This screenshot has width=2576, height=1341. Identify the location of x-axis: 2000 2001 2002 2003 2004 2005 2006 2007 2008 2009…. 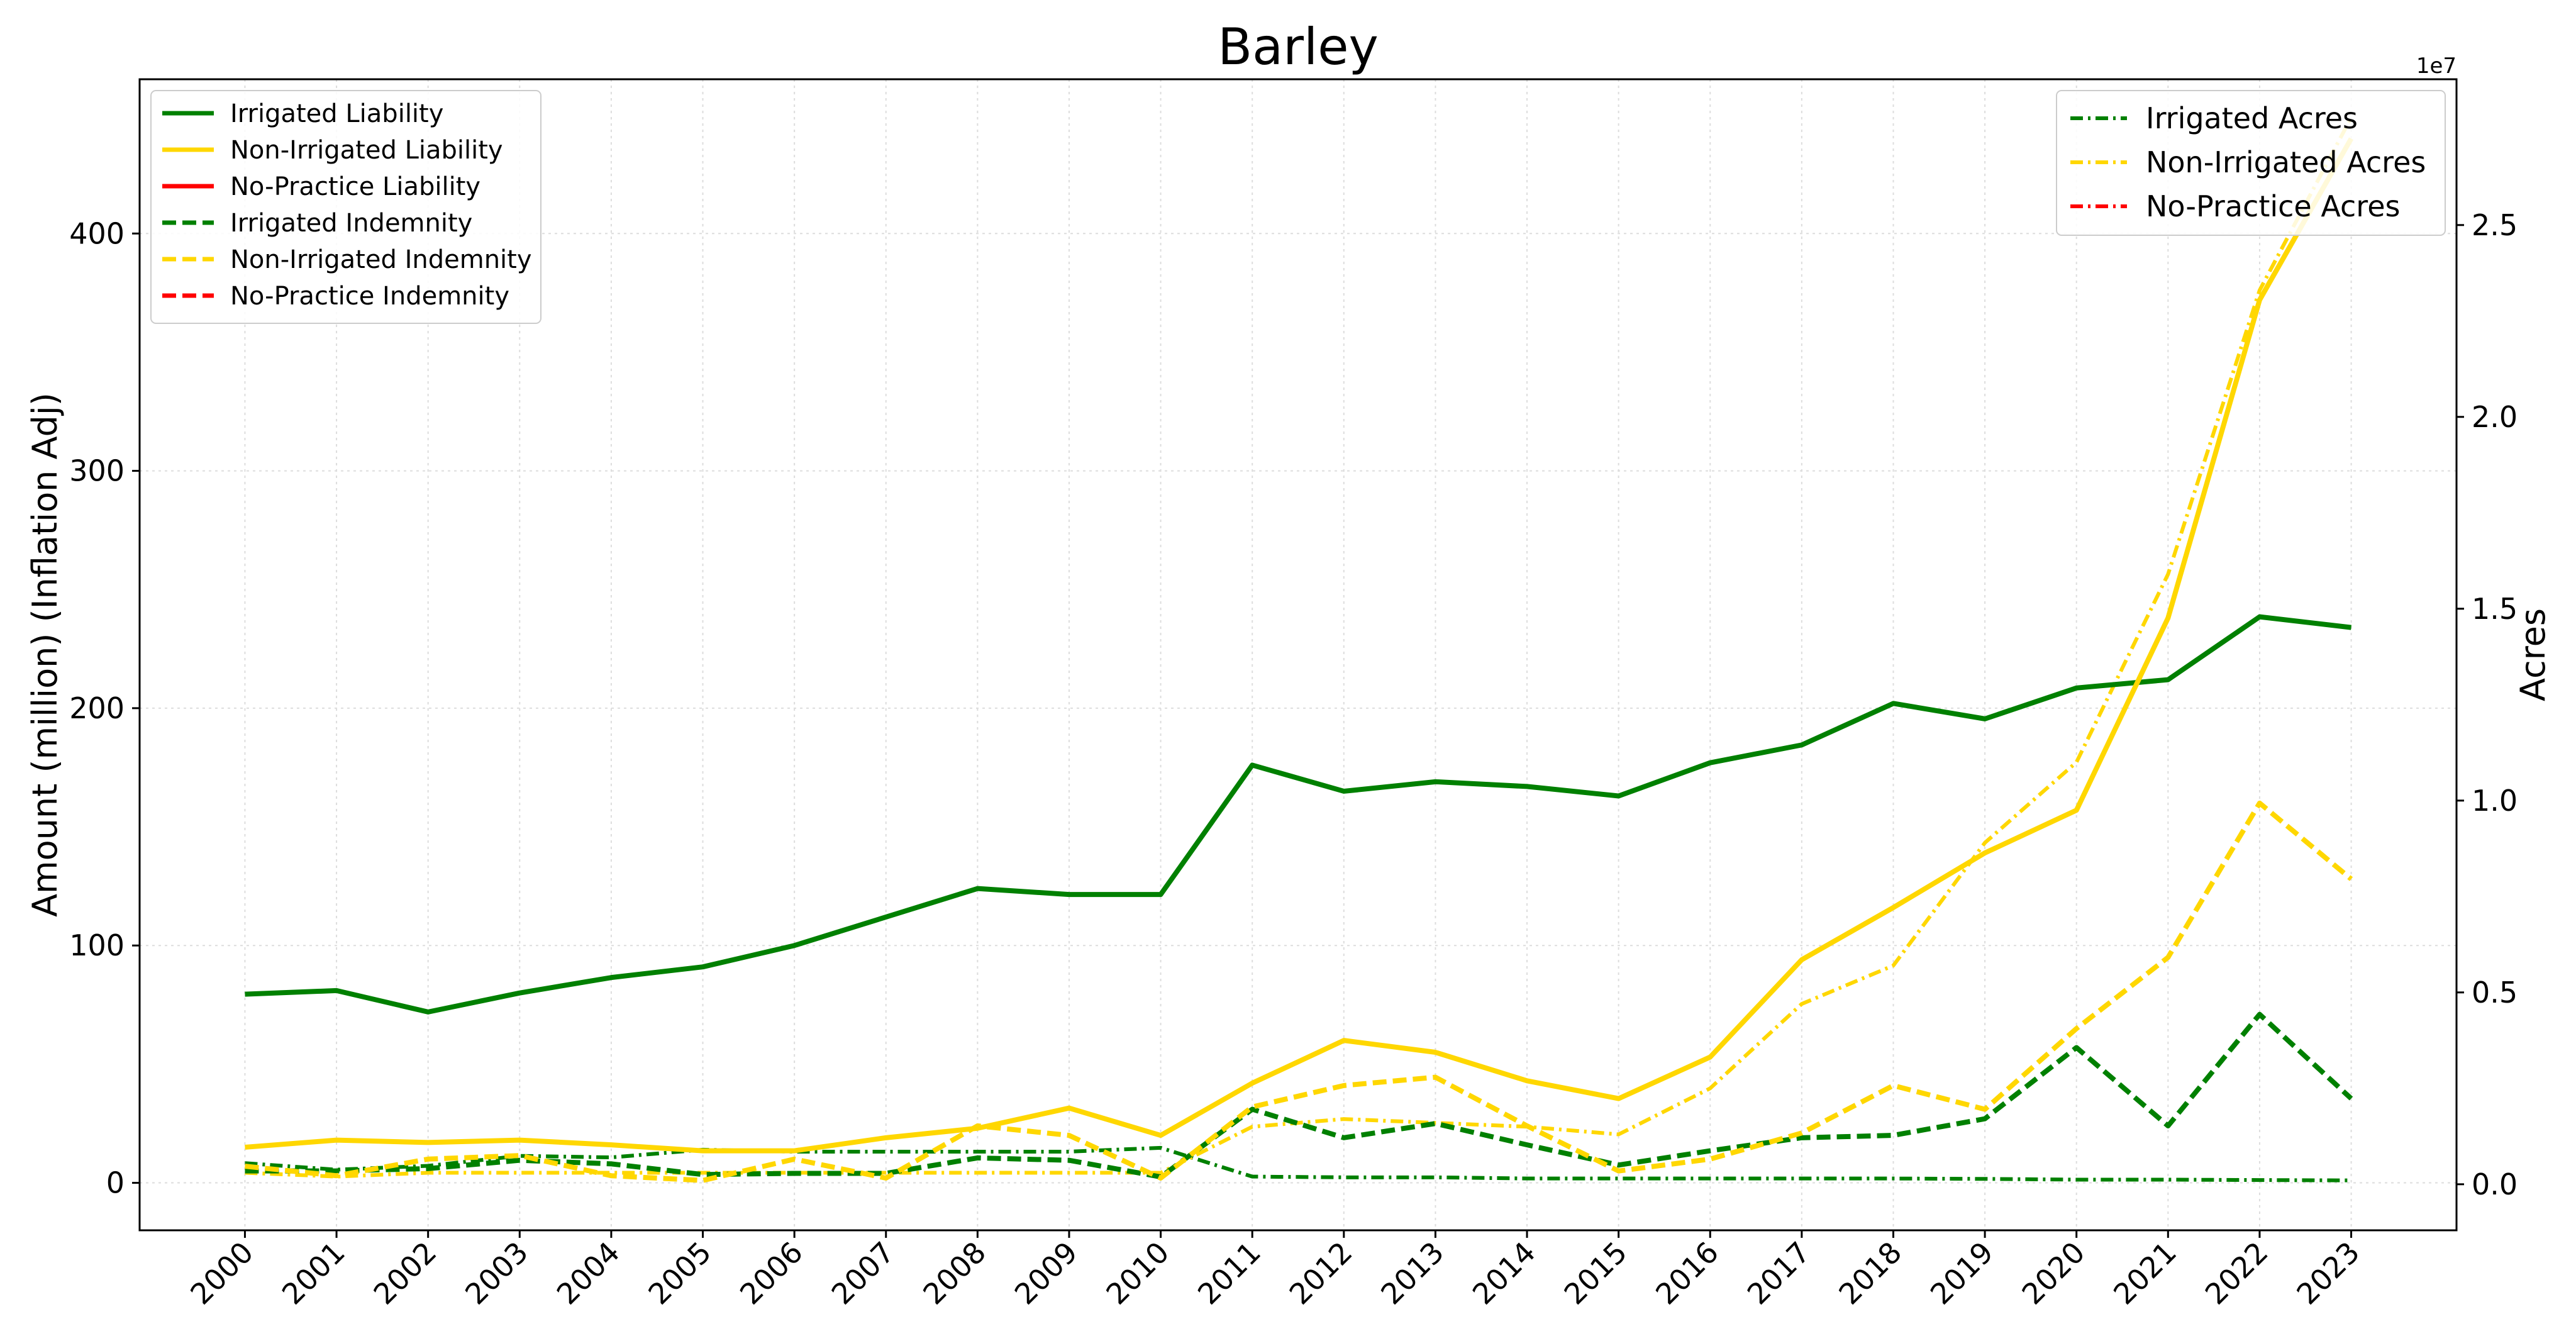
(1275, 1270).